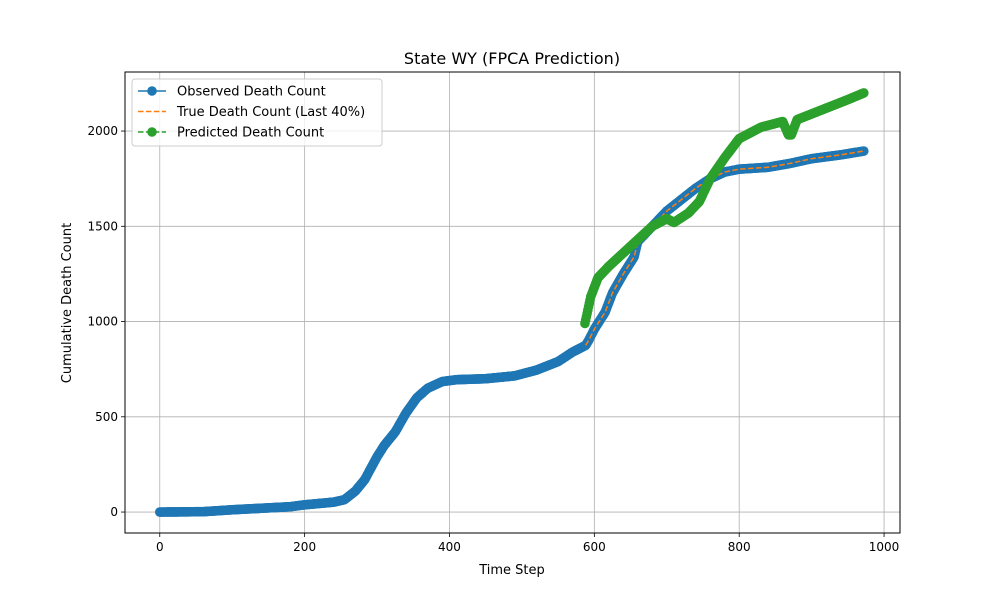  I want to click on y-axis-label: Cumulative Death Count, so click(67, 303).